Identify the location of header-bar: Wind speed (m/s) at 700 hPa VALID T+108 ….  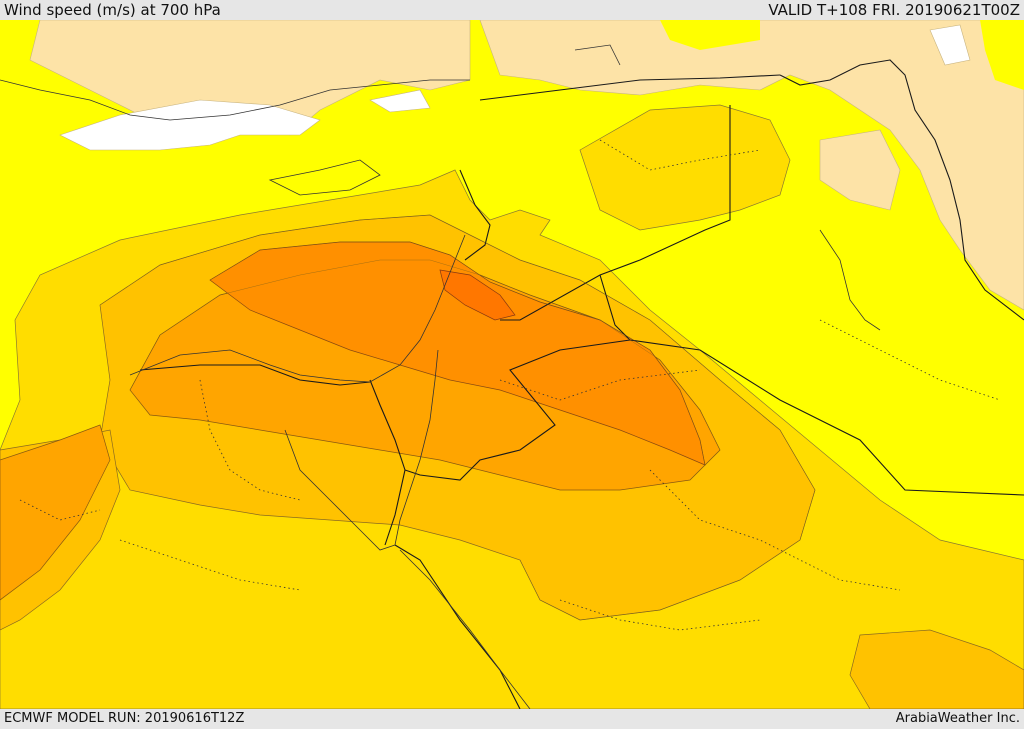
(512, 10).